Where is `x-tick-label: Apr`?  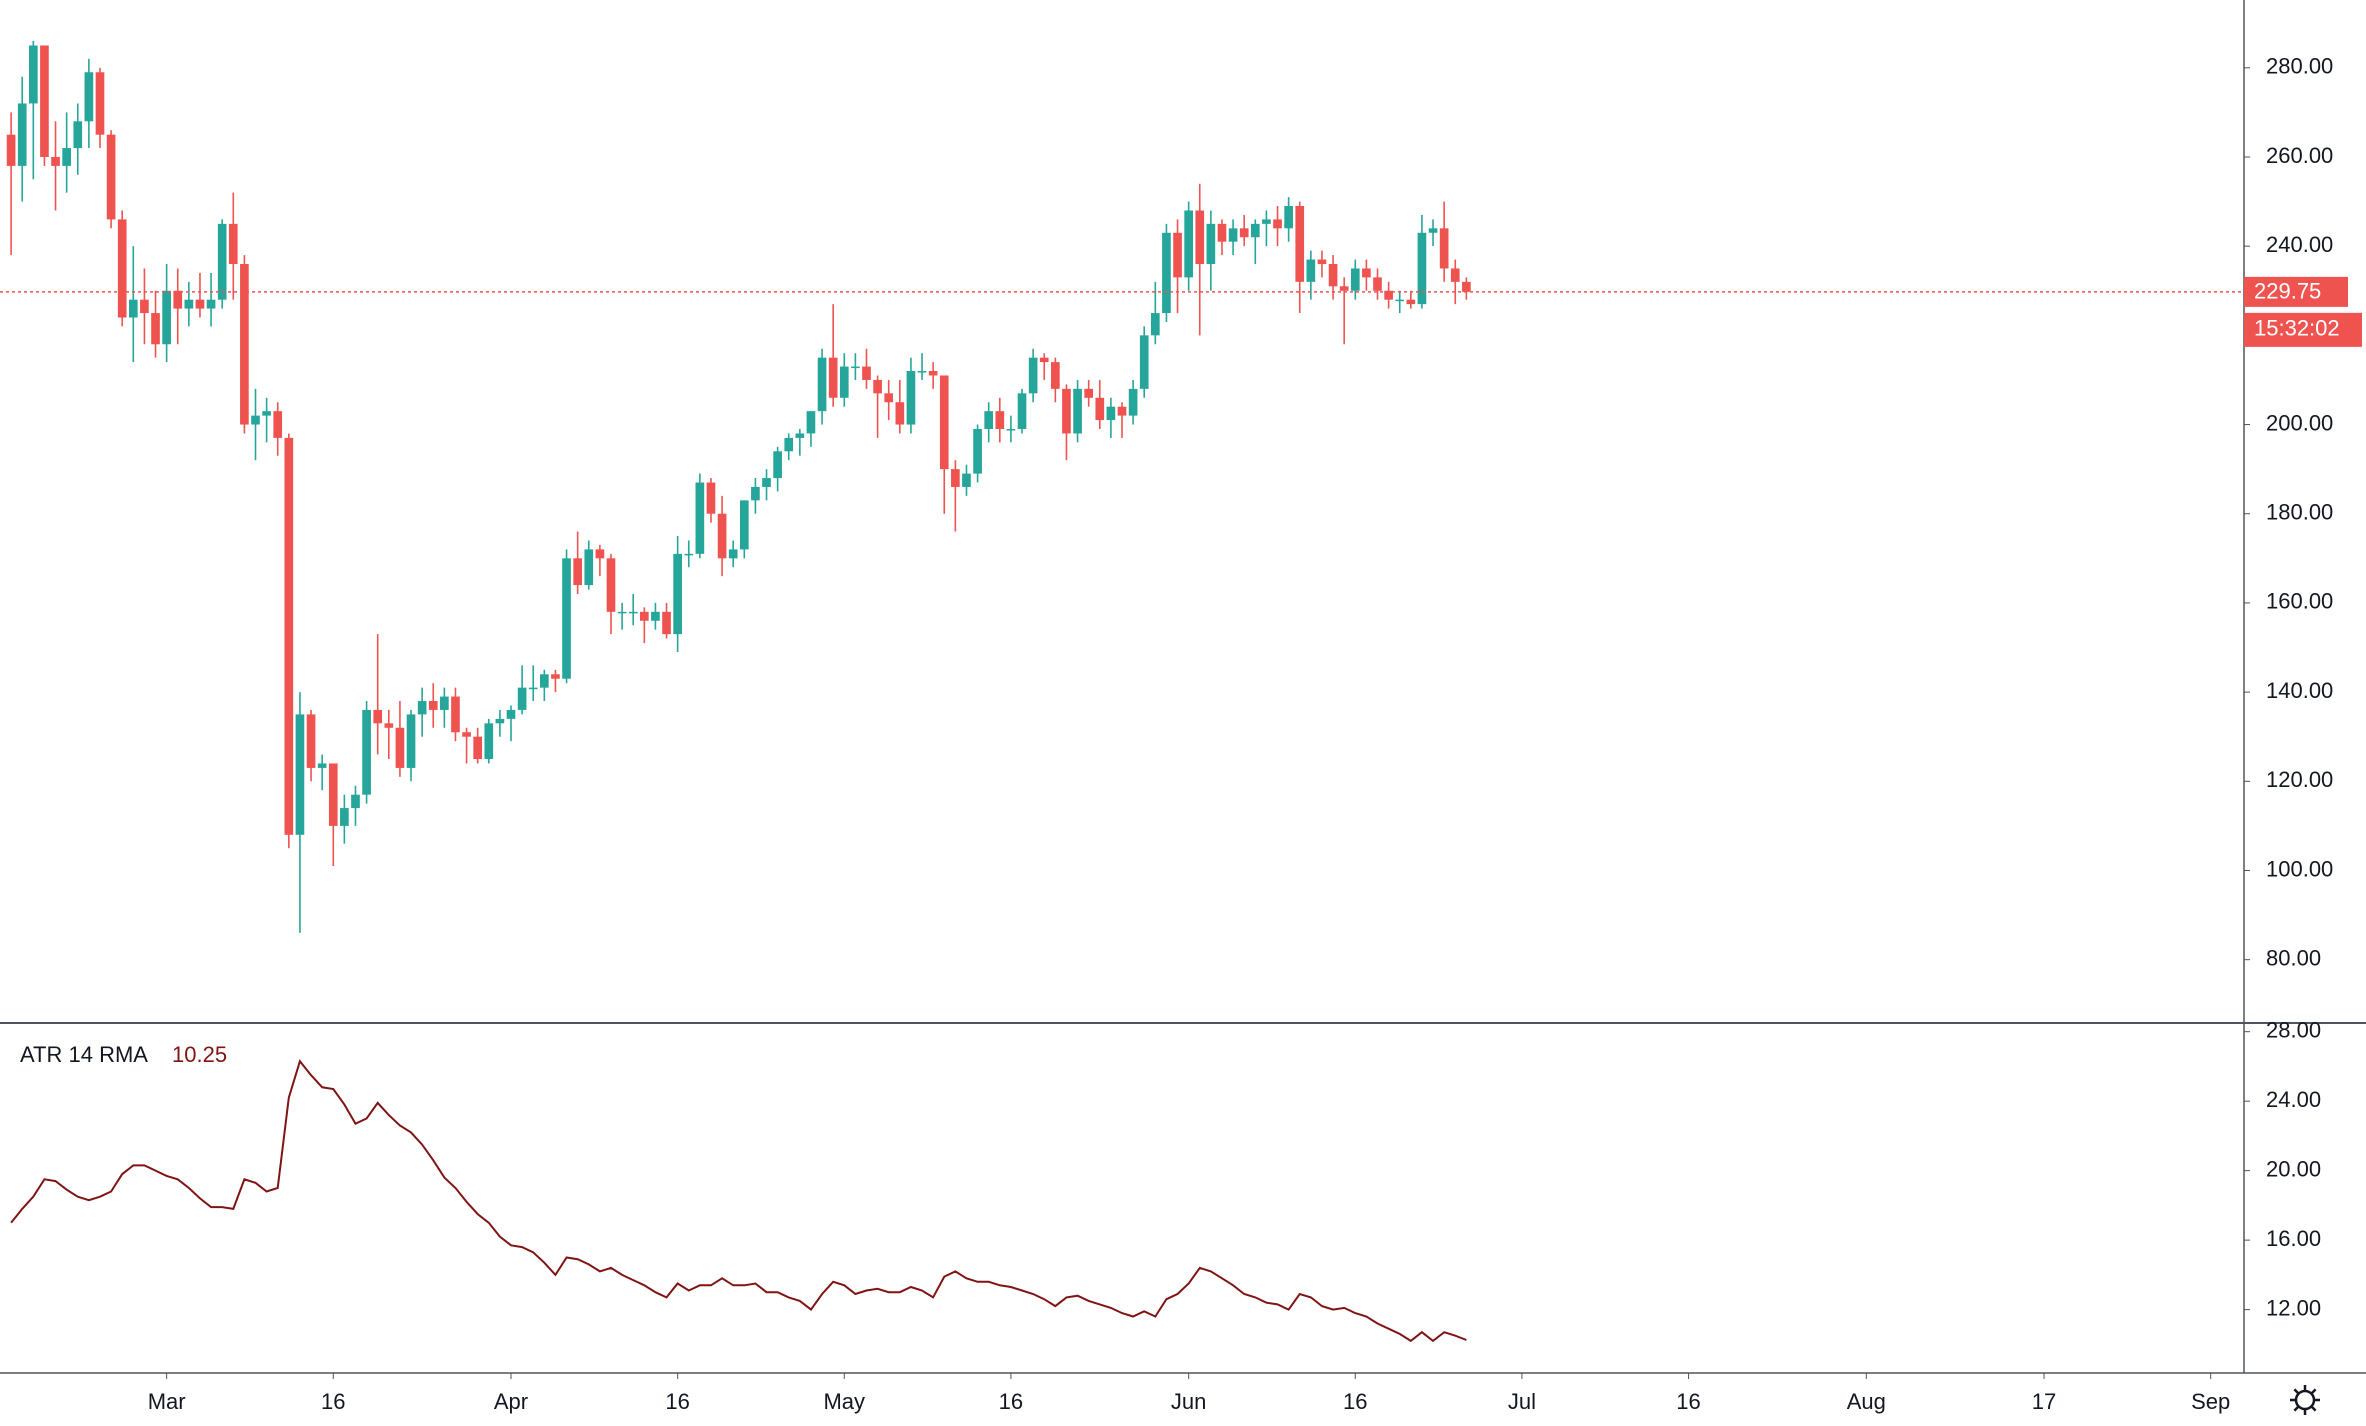 x-tick-label: Apr is located at coordinates (511, 1401).